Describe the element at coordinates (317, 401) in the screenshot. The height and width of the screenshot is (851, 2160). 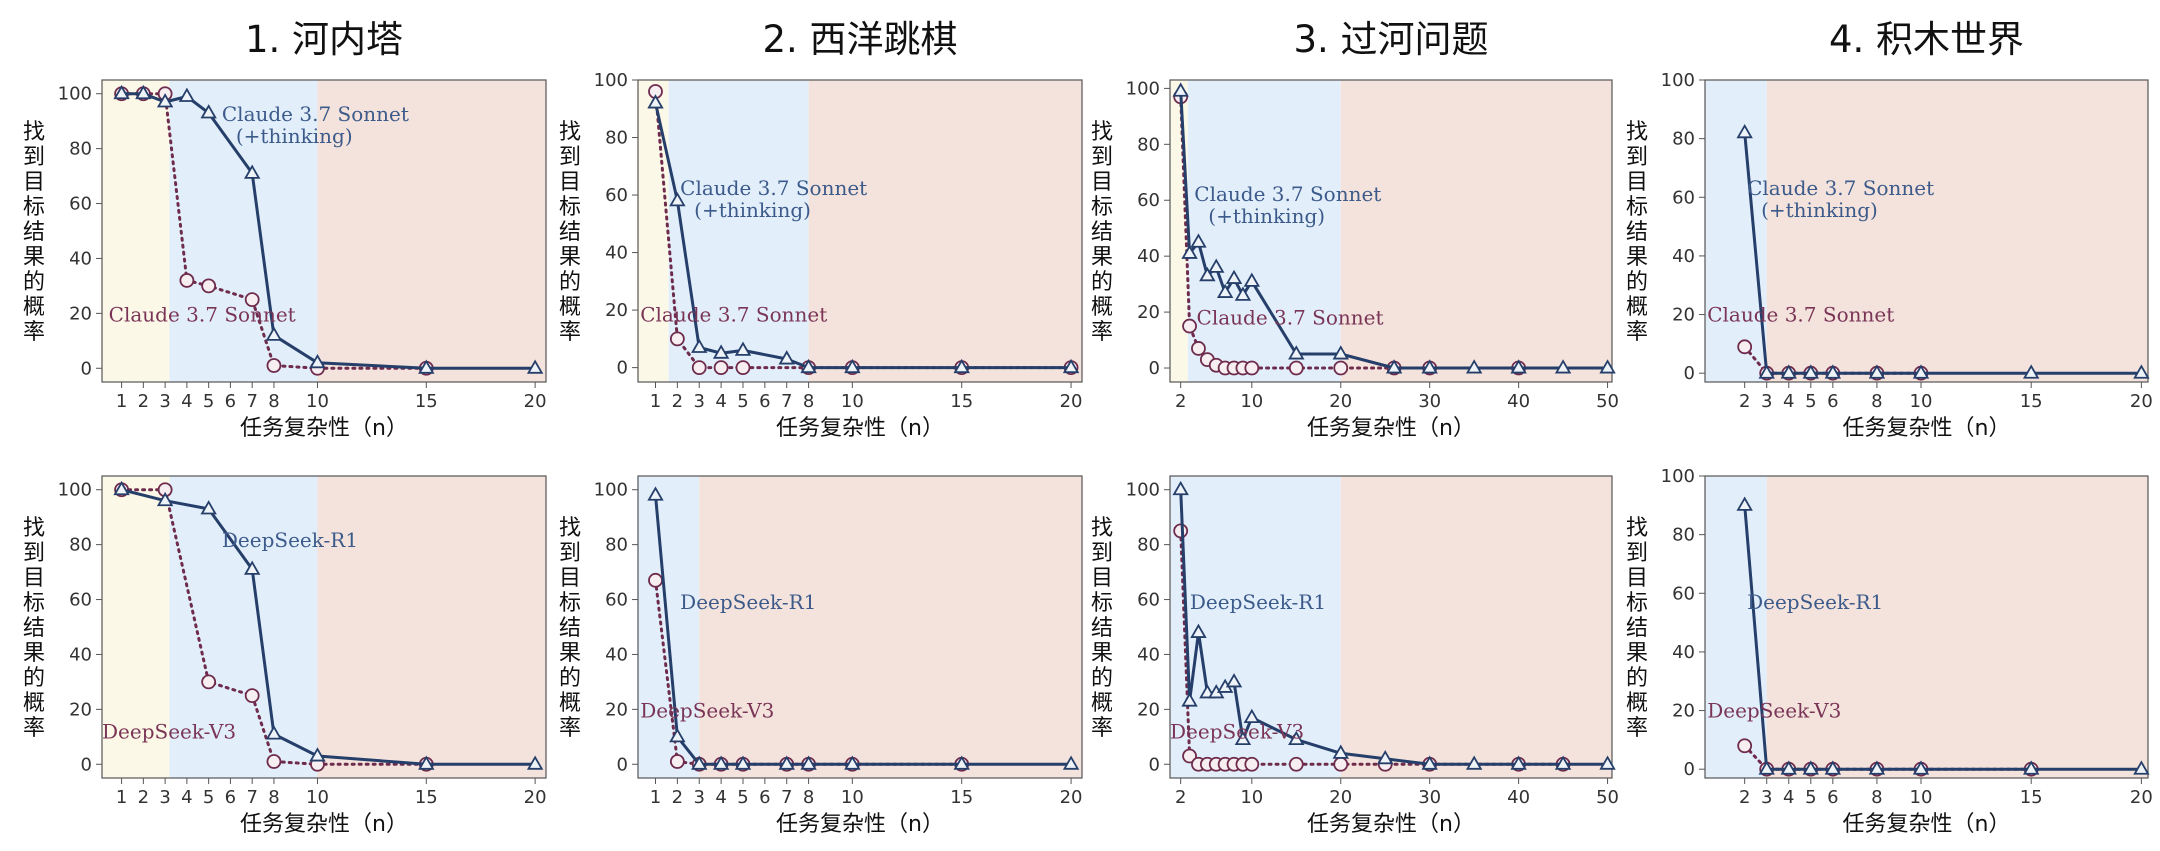
I see `x-tick-label: 10` at that location.